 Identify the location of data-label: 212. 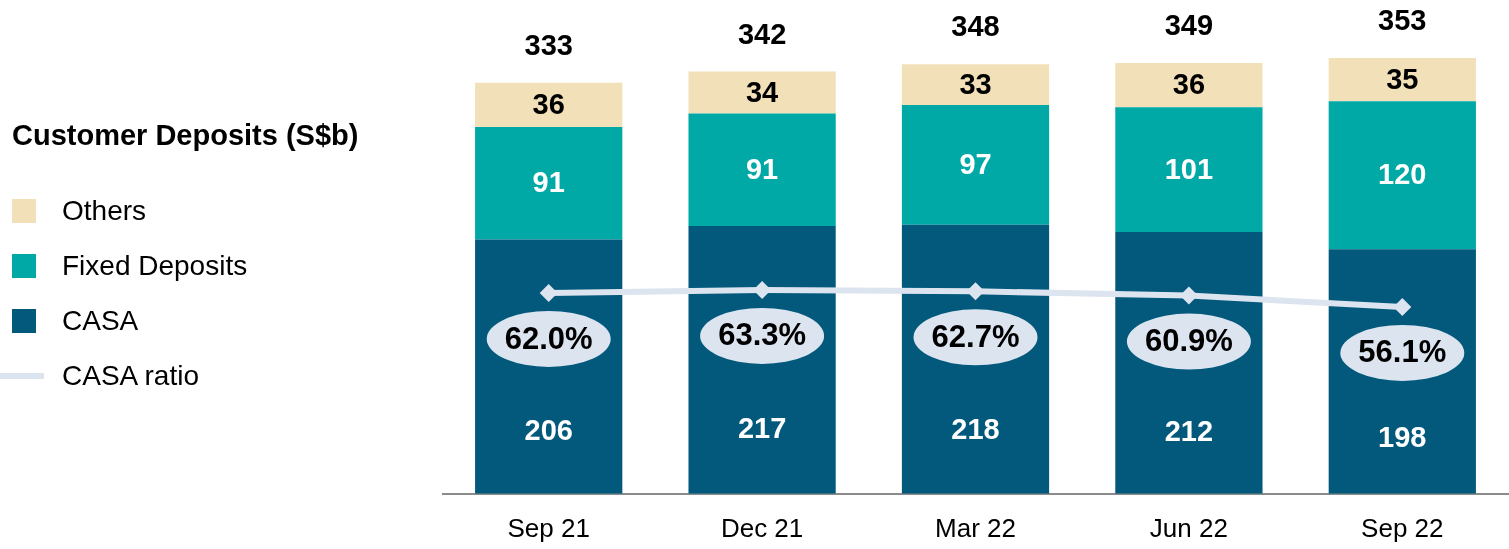
(1189, 431).